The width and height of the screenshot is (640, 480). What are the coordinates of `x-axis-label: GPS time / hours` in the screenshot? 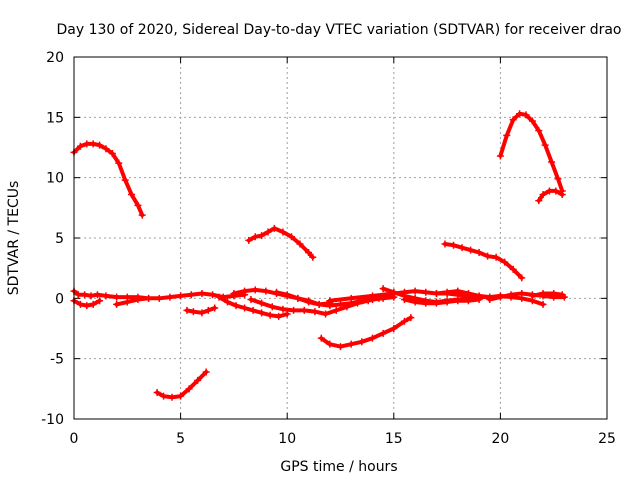 It's located at (338, 467).